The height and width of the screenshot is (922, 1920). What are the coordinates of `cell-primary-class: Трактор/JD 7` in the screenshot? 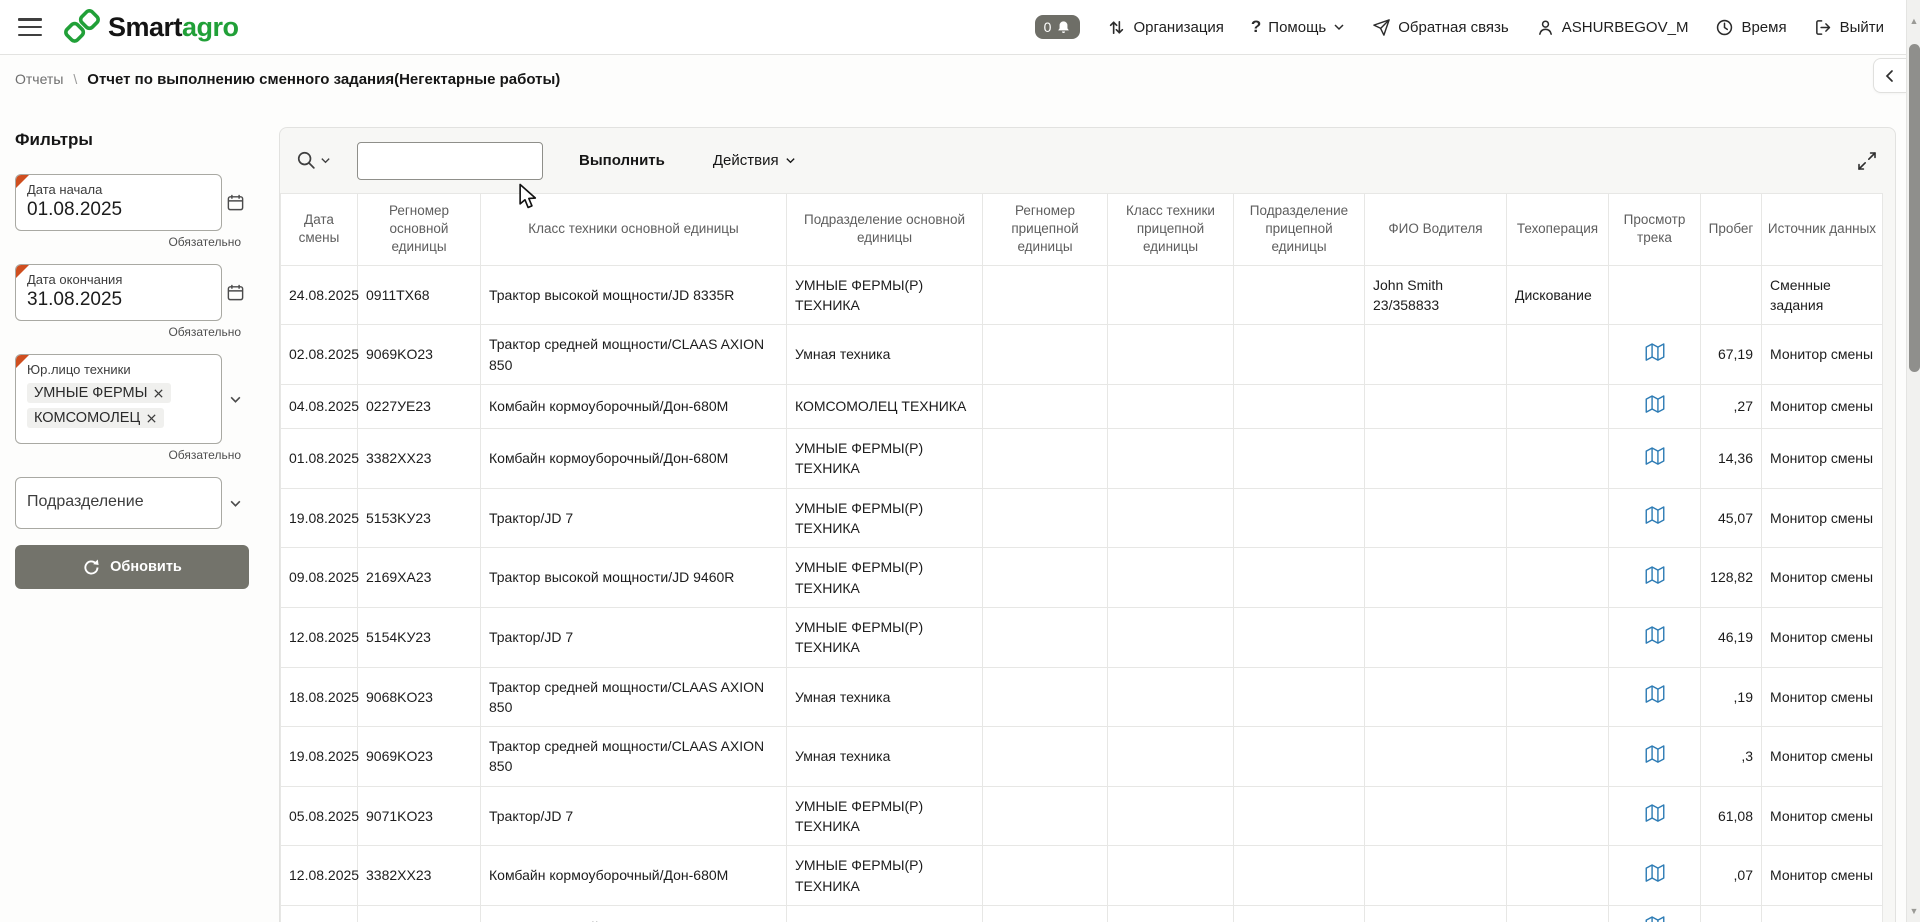 It's located at (633, 816).